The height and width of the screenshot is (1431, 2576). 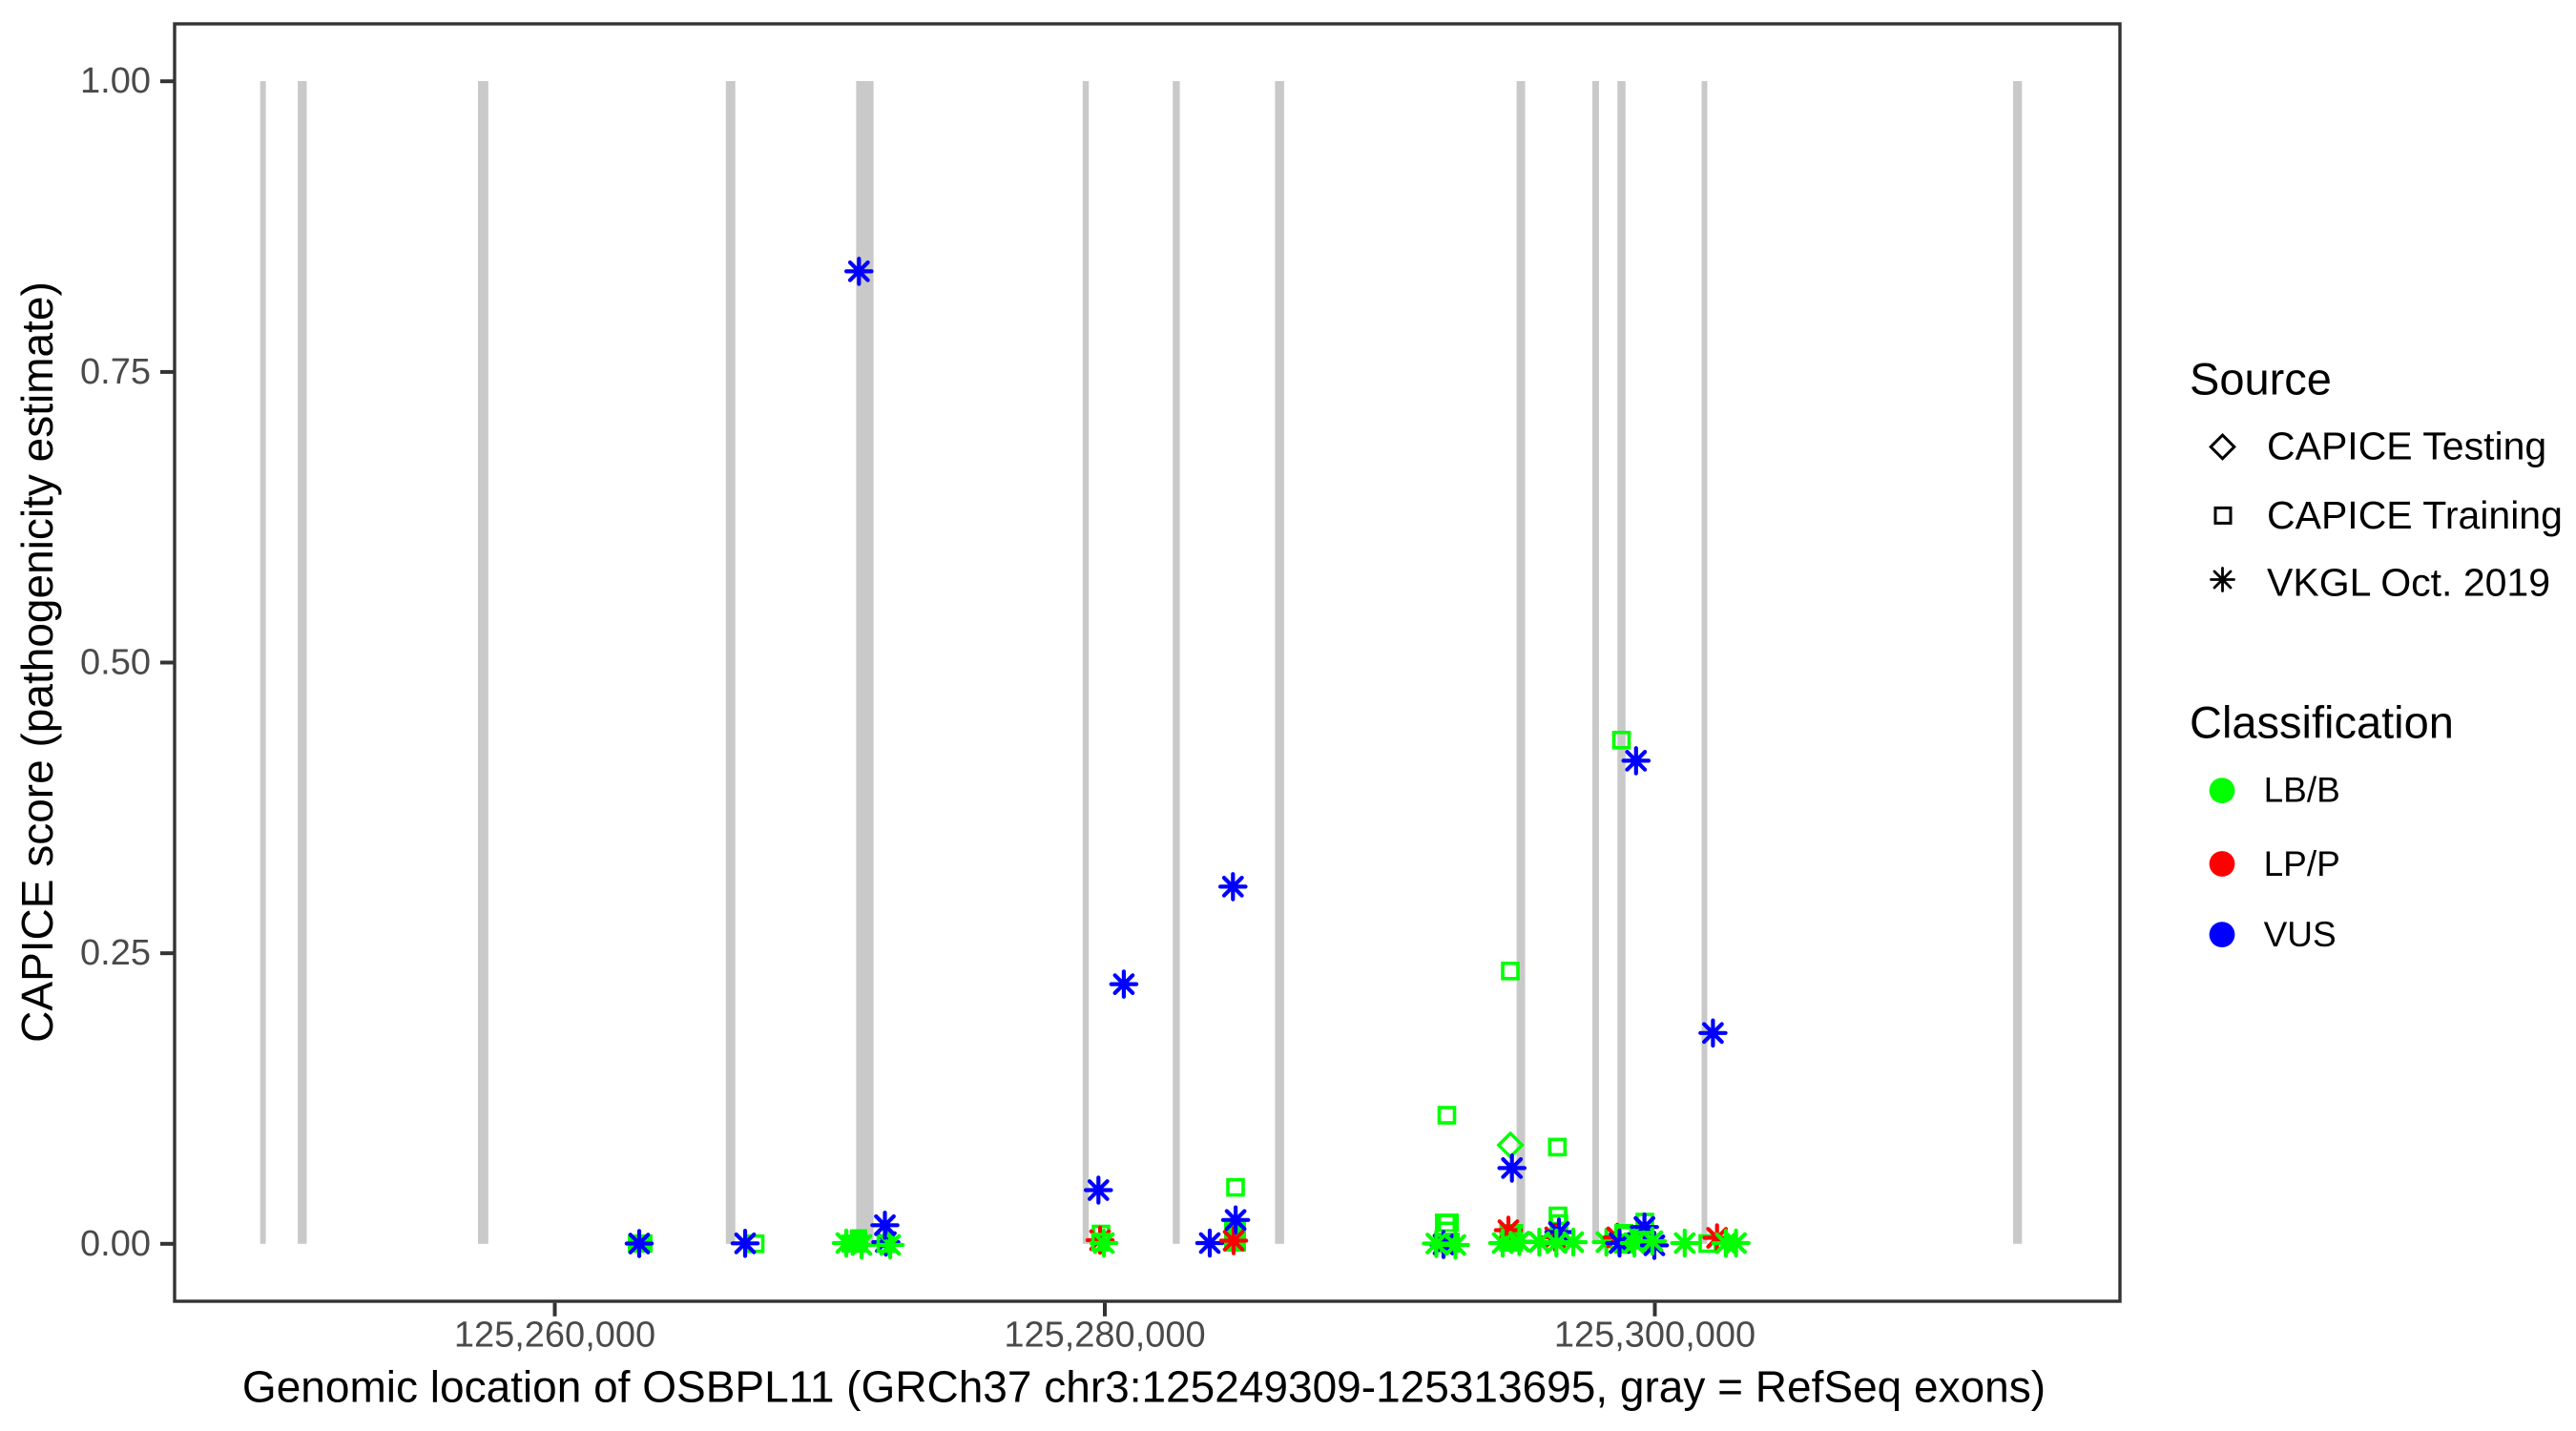 I want to click on svg-text: 1.00, so click(x=115, y=81).